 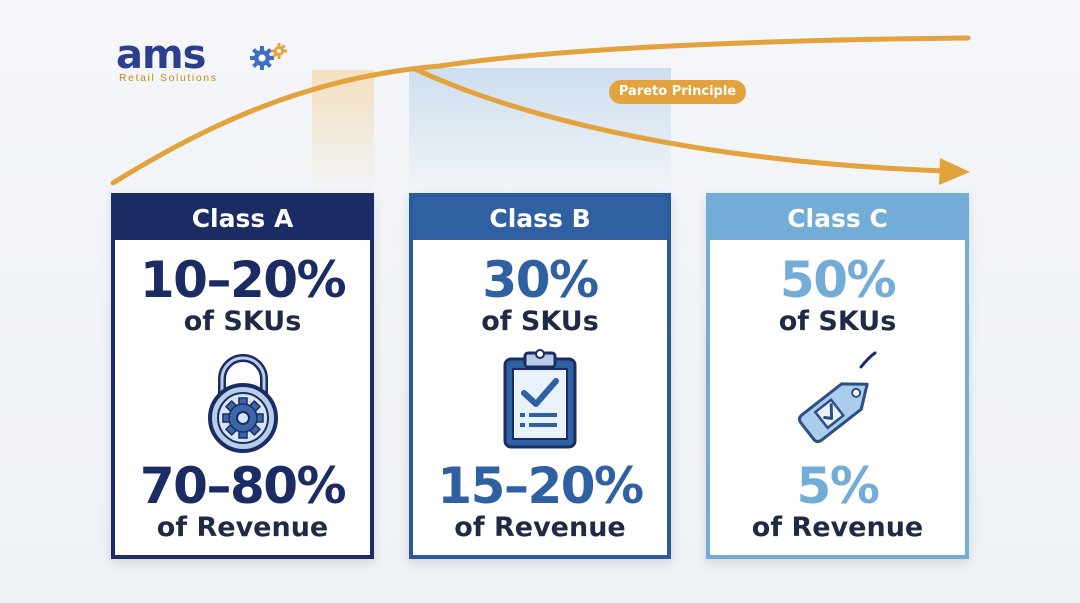 I want to click on clipboard-checklist-icon, so click(x=540, y=399).